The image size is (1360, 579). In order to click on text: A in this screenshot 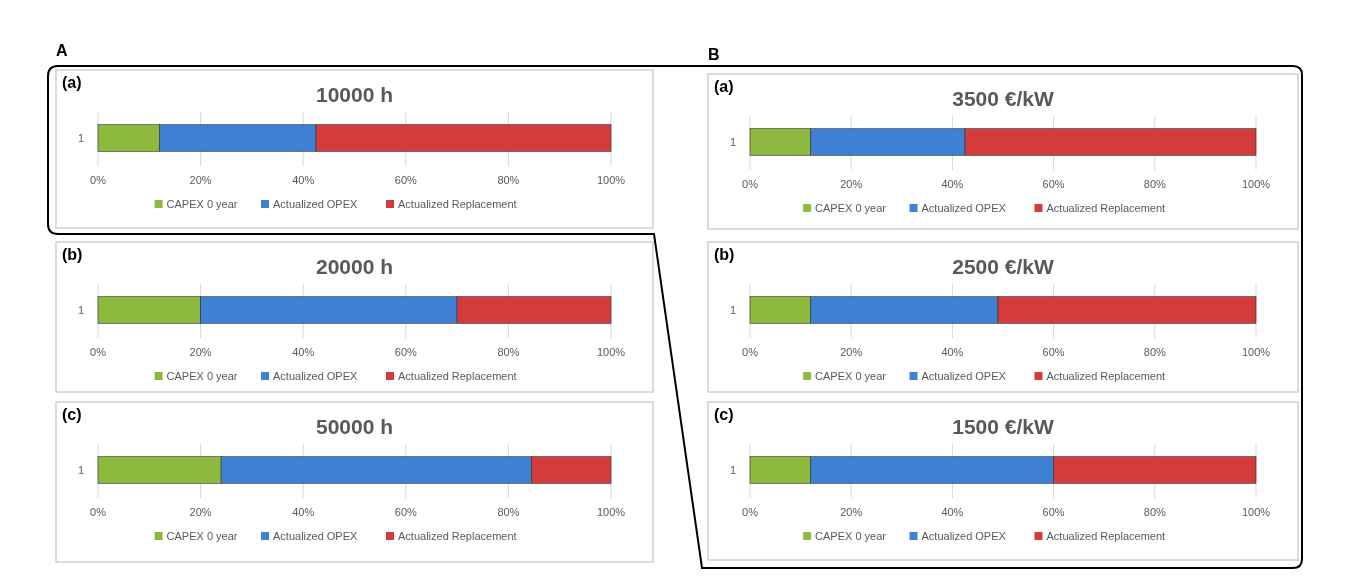, I will do `click(62, 50)`.